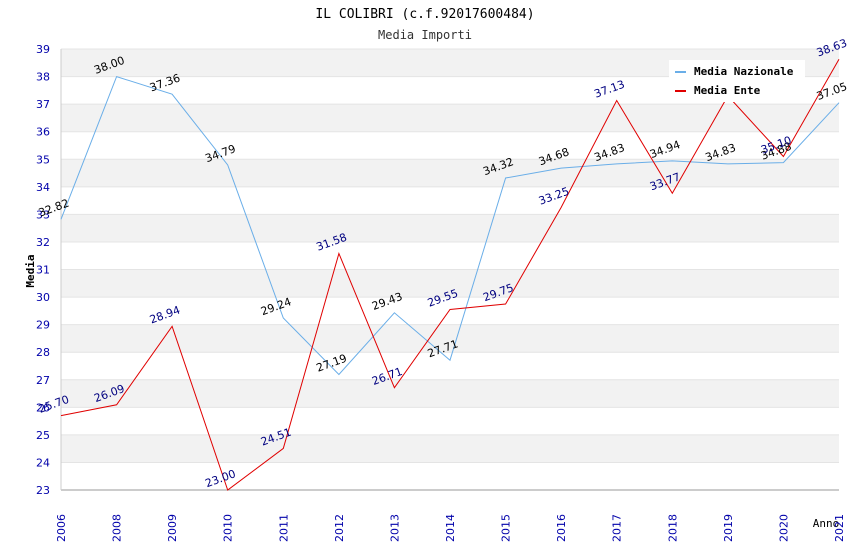 This screenshot has height=550, width=850. I want to click on x-tick-label: 2010, so click(228, 528).